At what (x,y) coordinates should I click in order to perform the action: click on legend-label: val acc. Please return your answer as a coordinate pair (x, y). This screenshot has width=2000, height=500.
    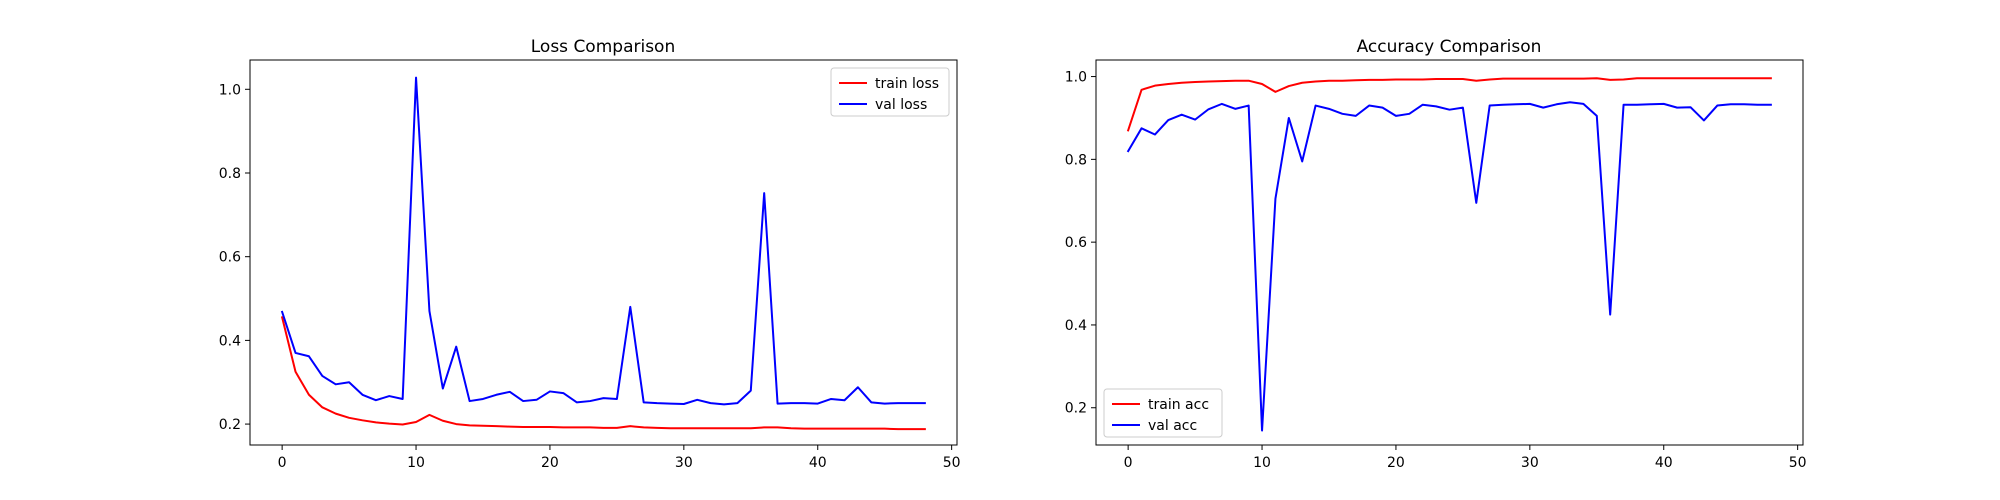
    Looking at the image, I should click on (1172, 426).